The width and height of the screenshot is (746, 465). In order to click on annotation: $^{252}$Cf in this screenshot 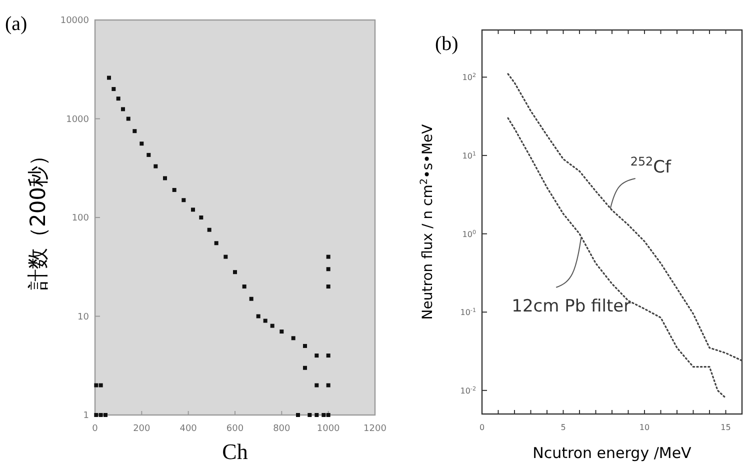, I will do `click(651, 166)`.